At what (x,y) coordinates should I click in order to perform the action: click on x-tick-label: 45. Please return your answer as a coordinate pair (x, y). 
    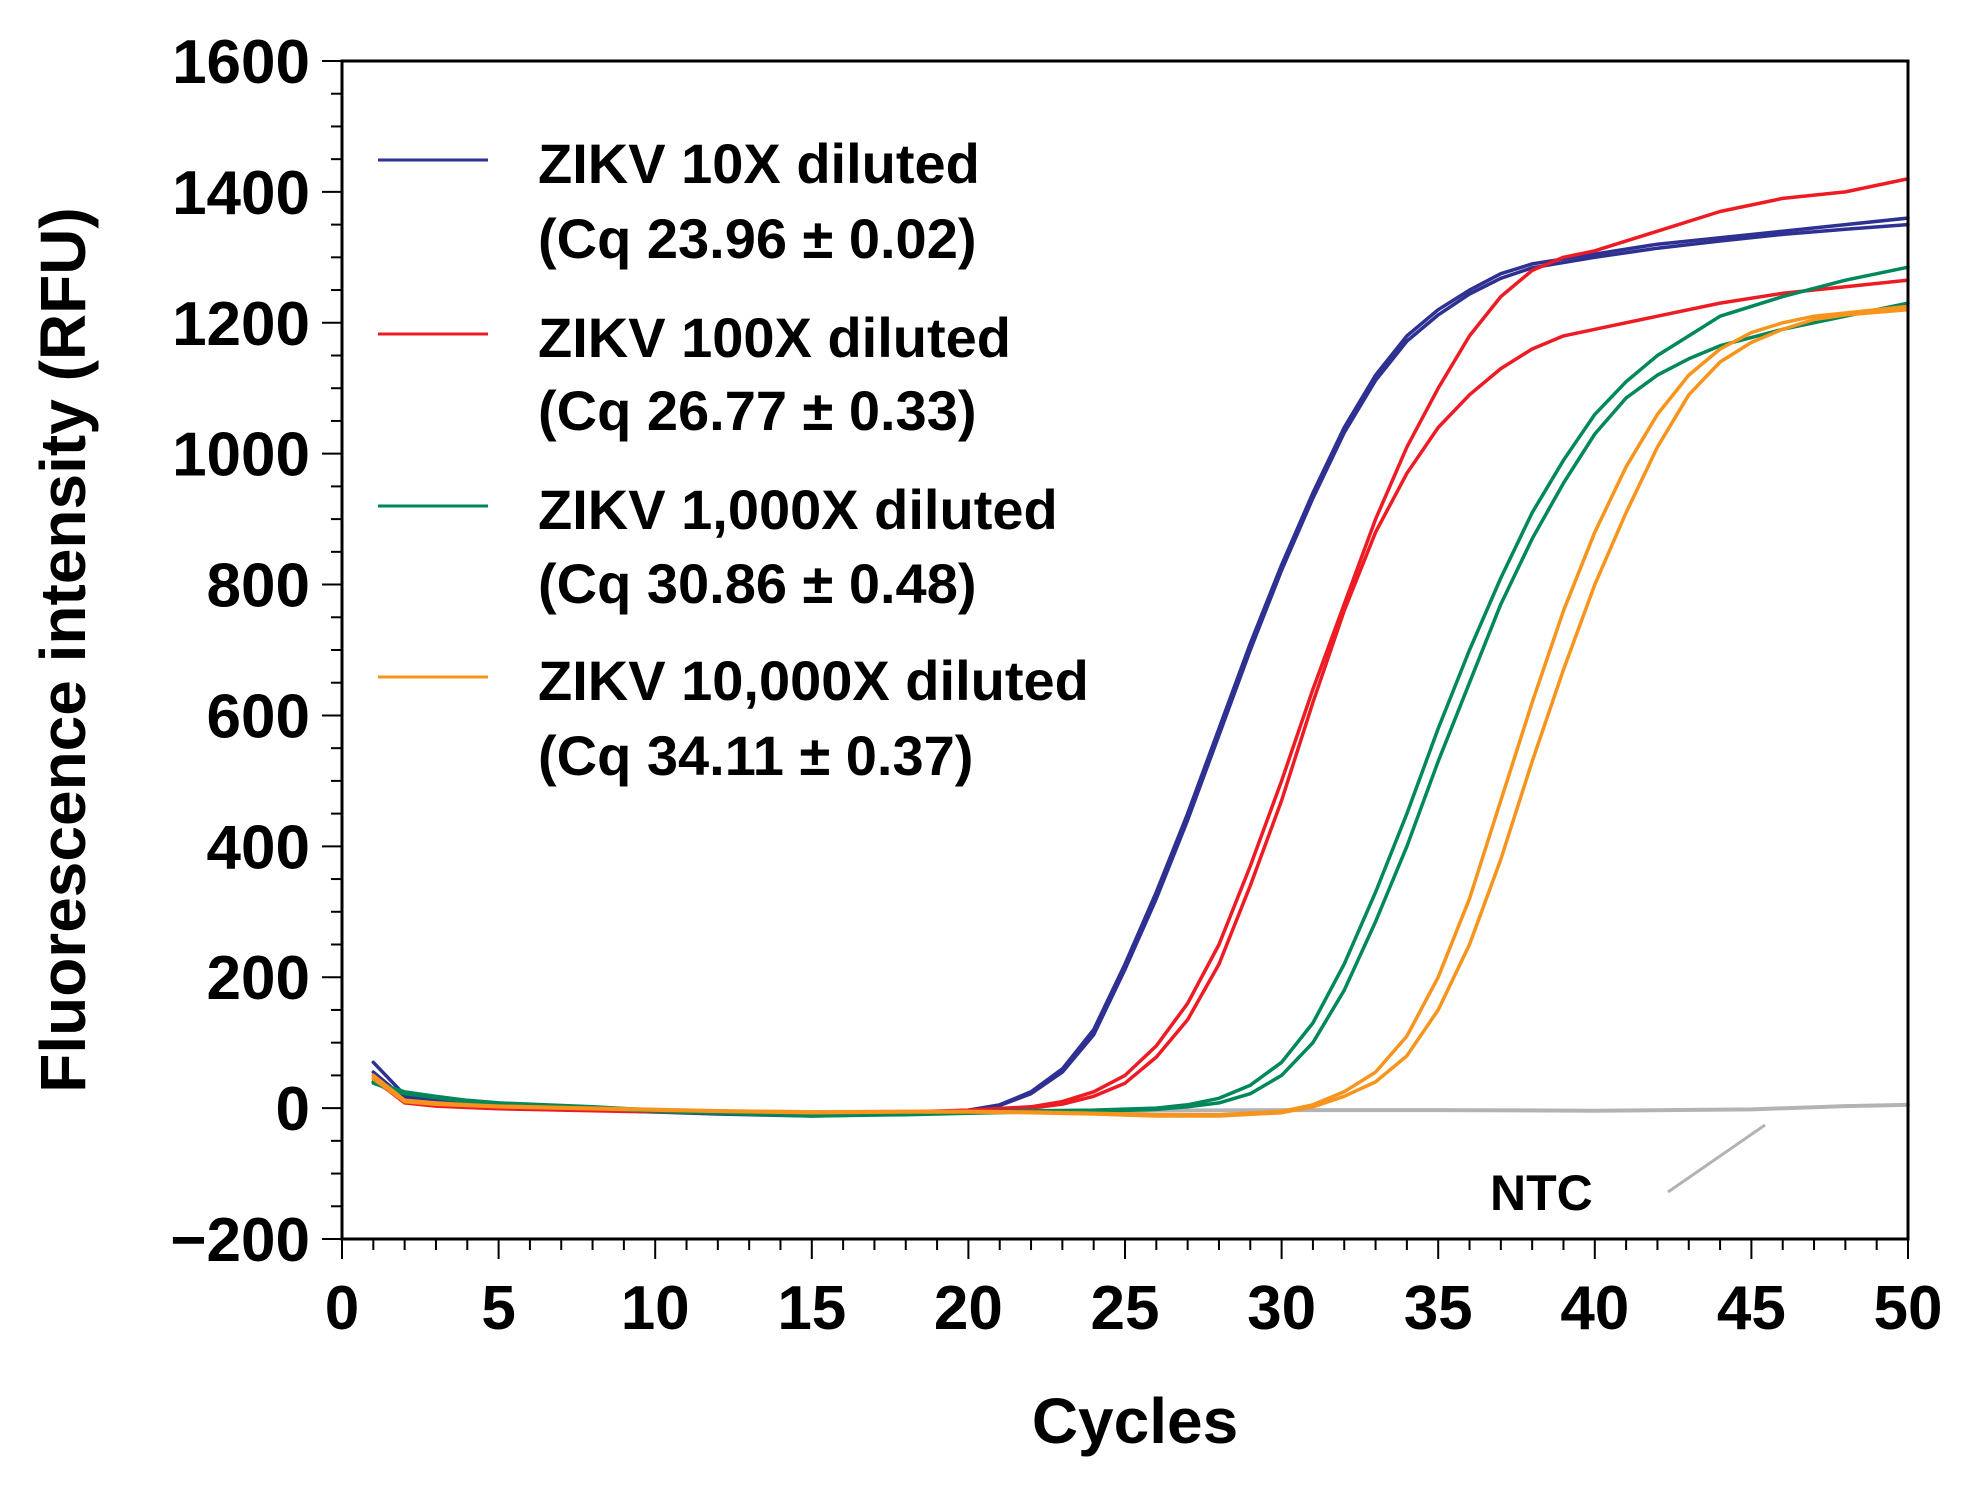
    Looking at the image, I should click on (1751, 1308).